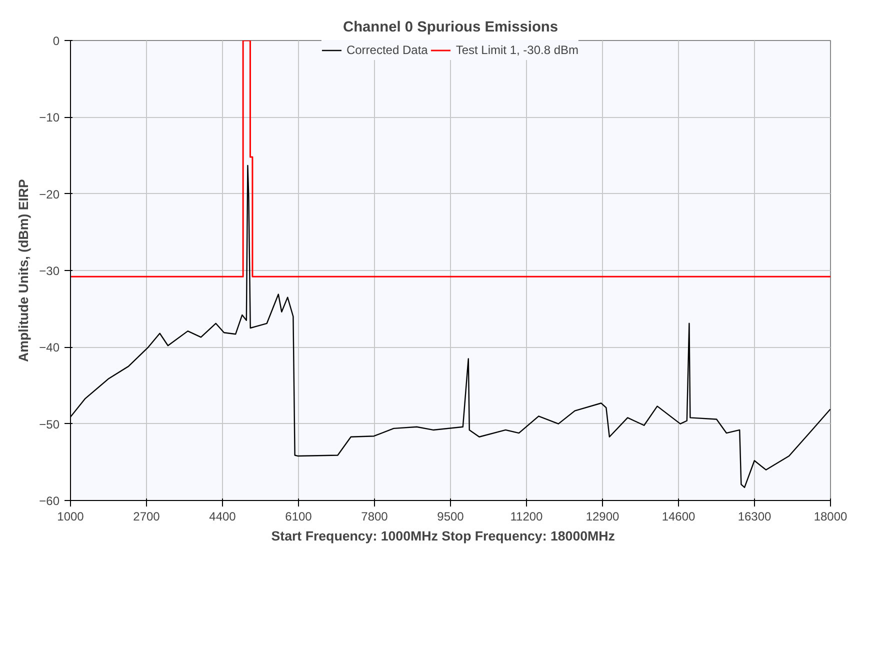 The width and height of the screenshot is (882, 667). What do you see at coordinates (49, 347) in the screenshot?
I see `y-tick-label: −40` at bounding box center [49, 347].